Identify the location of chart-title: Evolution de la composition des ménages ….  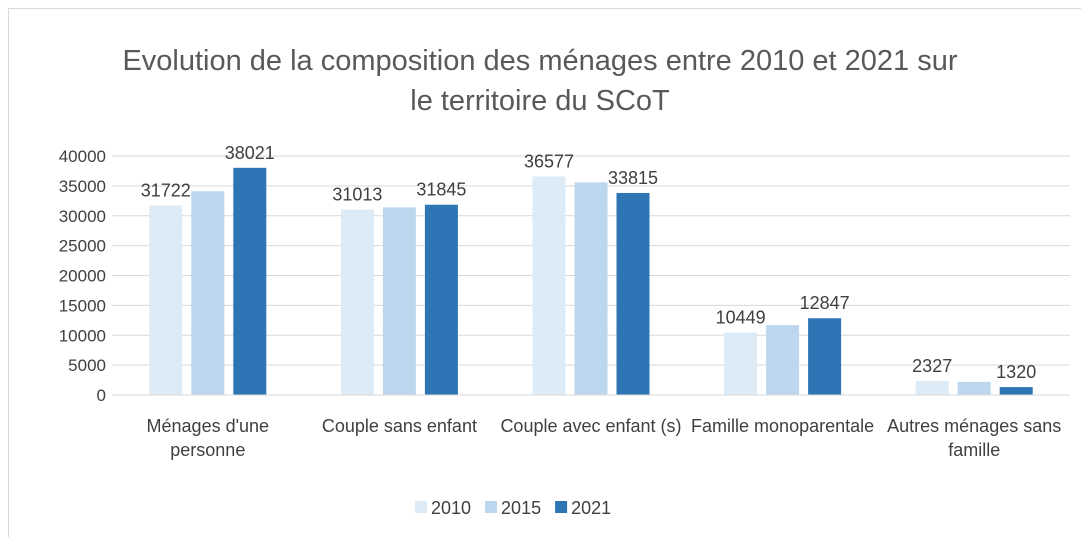
(539, 81).